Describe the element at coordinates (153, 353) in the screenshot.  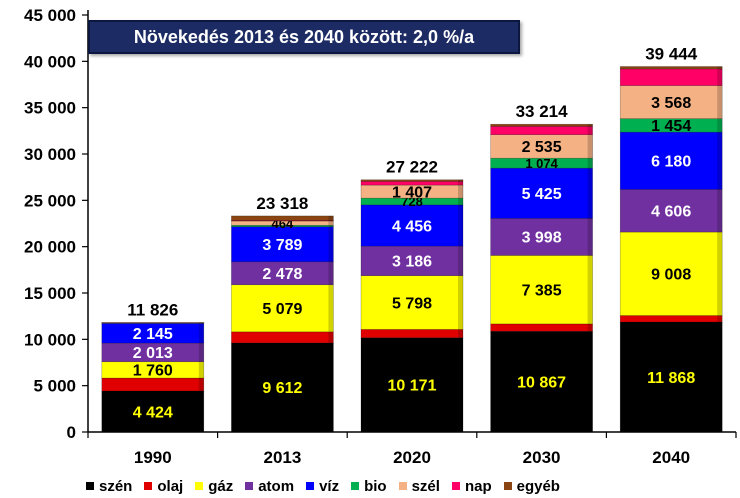
I see `bar-data-label: 2 013` at that location.